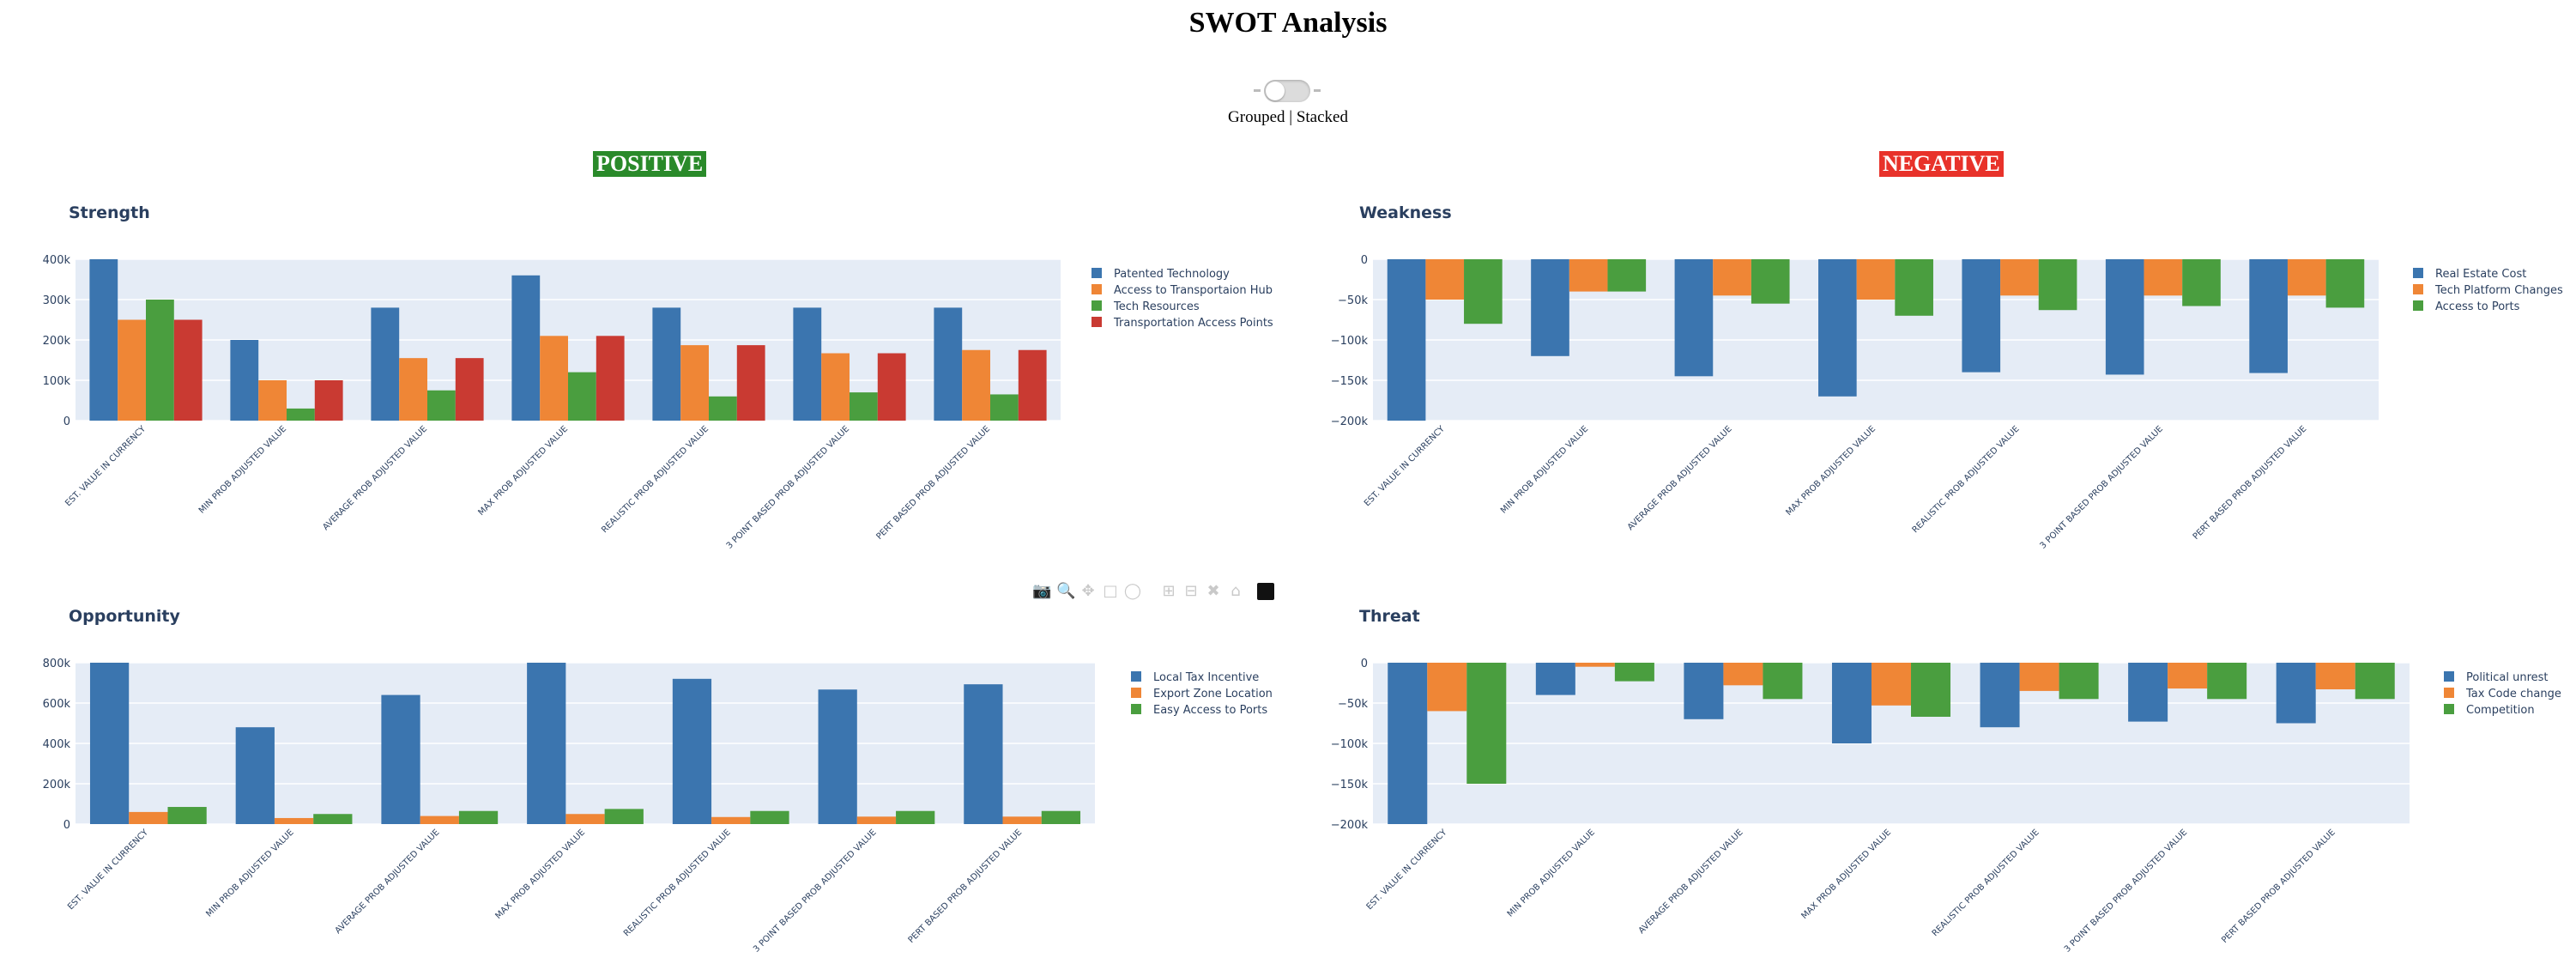 The height and width of the screenshot is (958, 2576). Describe the element at coordinates (2126, 891) in the screenshot. I see `threat-xtick-label: 3 POINT BASED PROB ADJUSTED VALUE` at that location.